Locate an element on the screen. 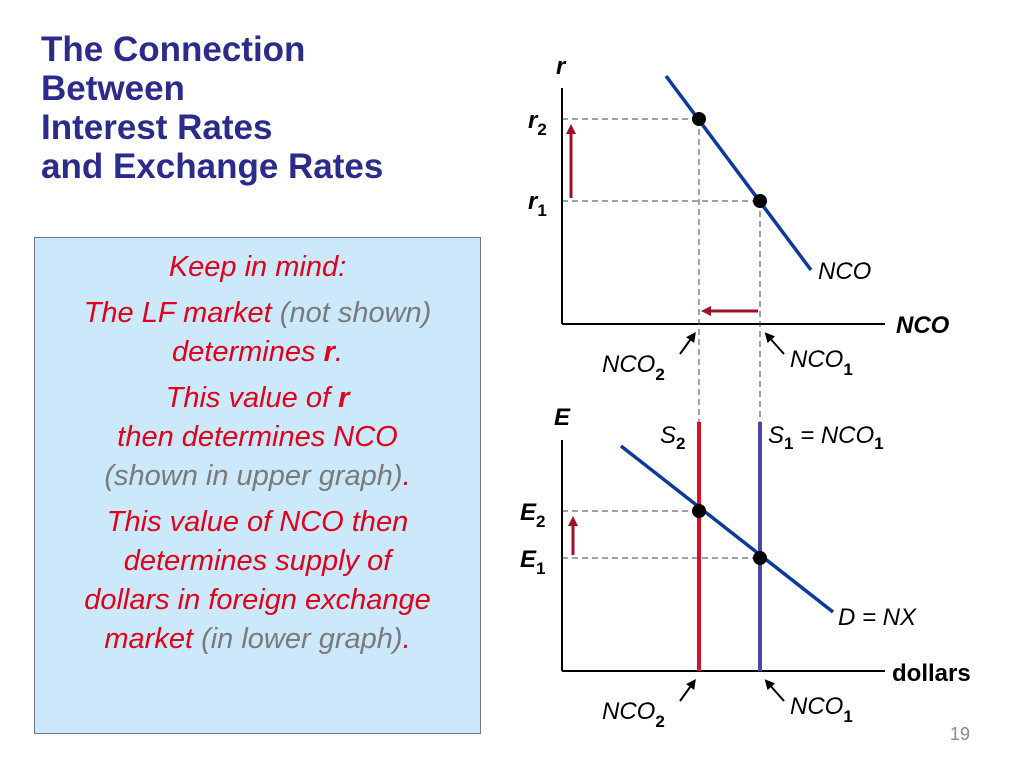 The width and height of the screenshot is (1024, 768). point-e1 is located at coordinates (760, 558).